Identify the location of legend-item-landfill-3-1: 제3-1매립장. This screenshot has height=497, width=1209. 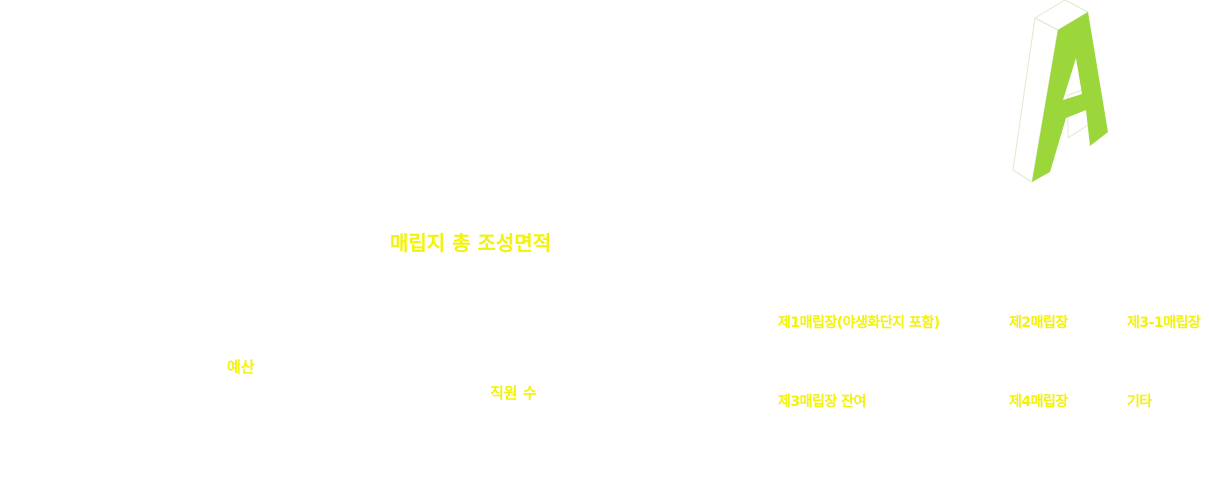
(1164, 323).